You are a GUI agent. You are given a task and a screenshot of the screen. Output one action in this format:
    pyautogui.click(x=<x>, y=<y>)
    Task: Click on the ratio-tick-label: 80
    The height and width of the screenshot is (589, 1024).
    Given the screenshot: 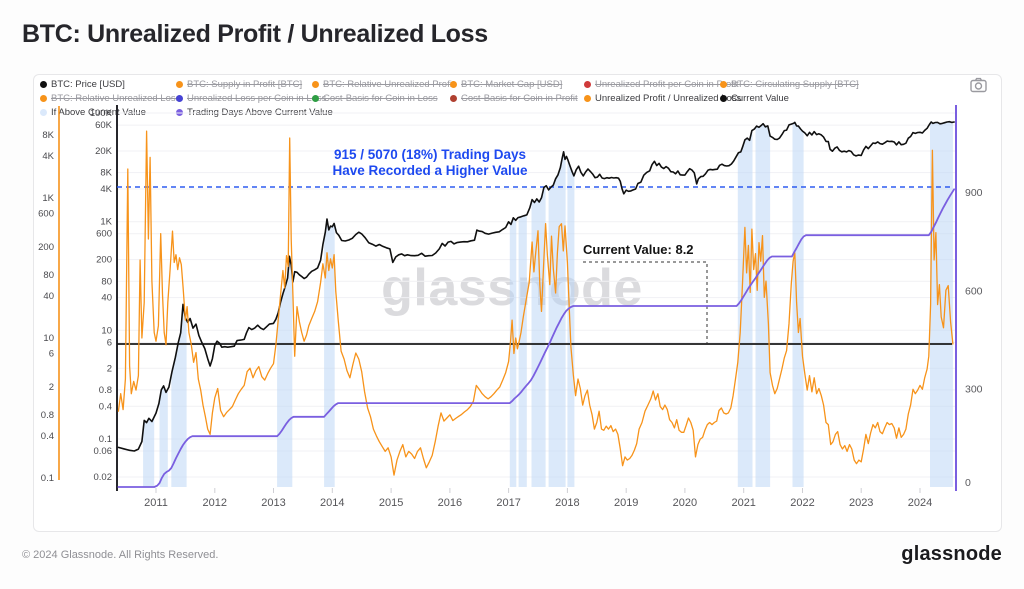 What is the action you would take?
    pyautogui.click(x=48, y=275)
    